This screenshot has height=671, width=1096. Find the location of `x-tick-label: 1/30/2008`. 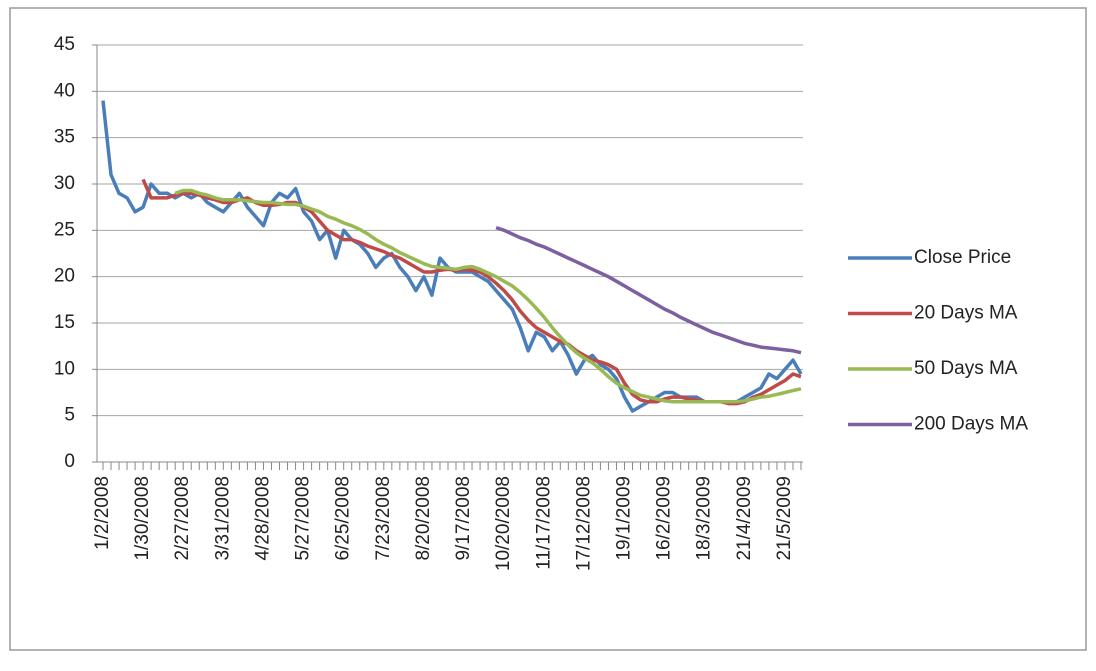

x-tick-label: 1/30/2008 is located at coordinates (142, 518).